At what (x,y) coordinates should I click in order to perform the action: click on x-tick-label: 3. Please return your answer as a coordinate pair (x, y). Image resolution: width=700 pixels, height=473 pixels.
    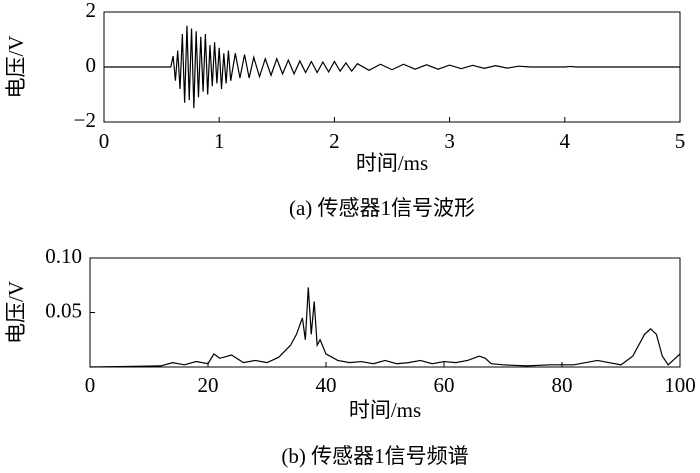
    Looking at the image, I should click on (449, 141).